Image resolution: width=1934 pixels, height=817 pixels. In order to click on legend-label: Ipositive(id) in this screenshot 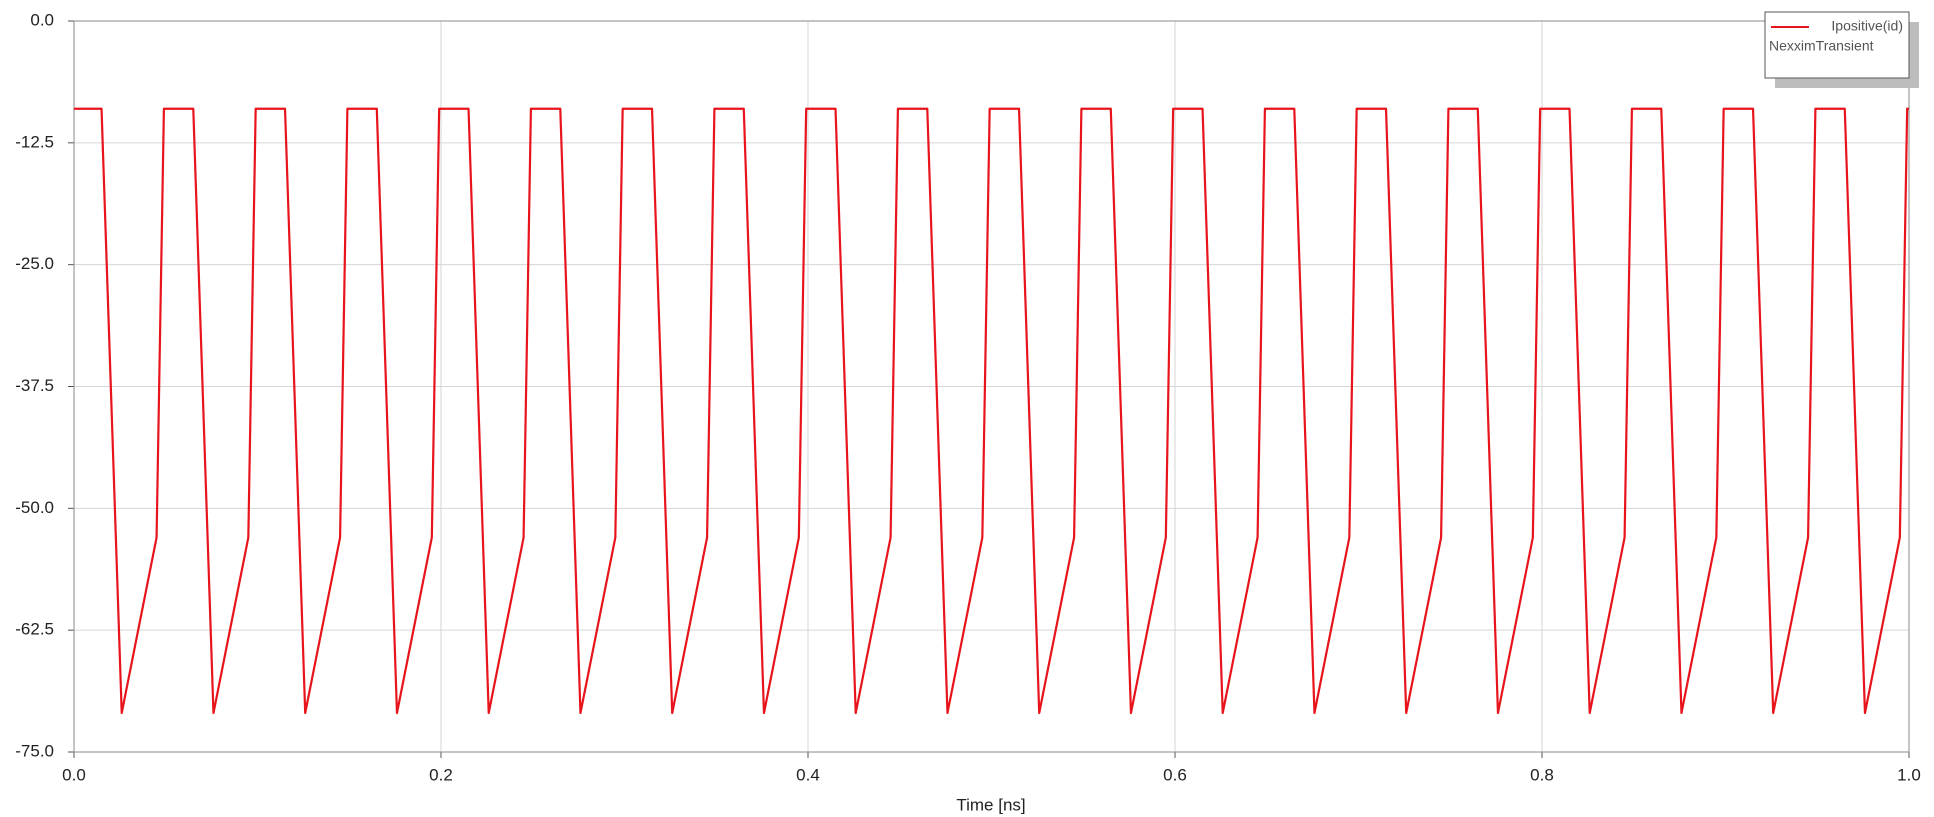, I will do `click(1867, 26)`.